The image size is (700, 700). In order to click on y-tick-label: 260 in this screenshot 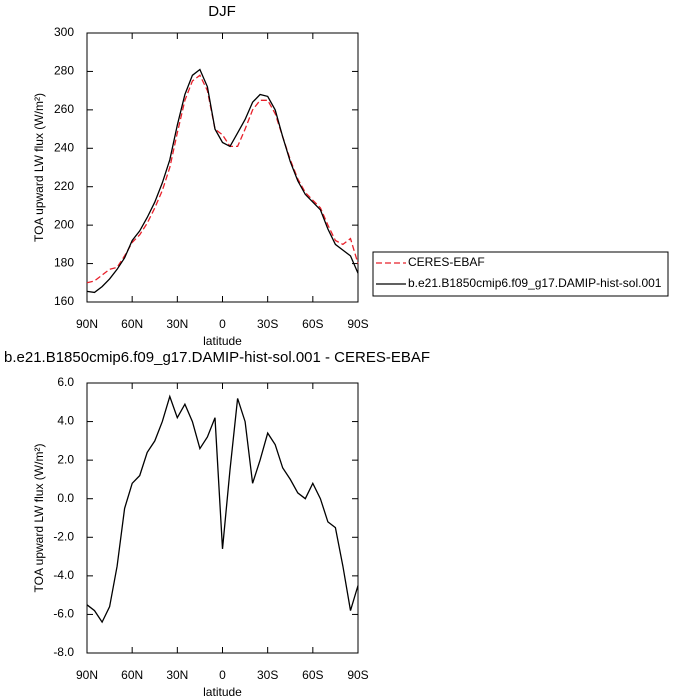, I will do `click(64, 109)`.